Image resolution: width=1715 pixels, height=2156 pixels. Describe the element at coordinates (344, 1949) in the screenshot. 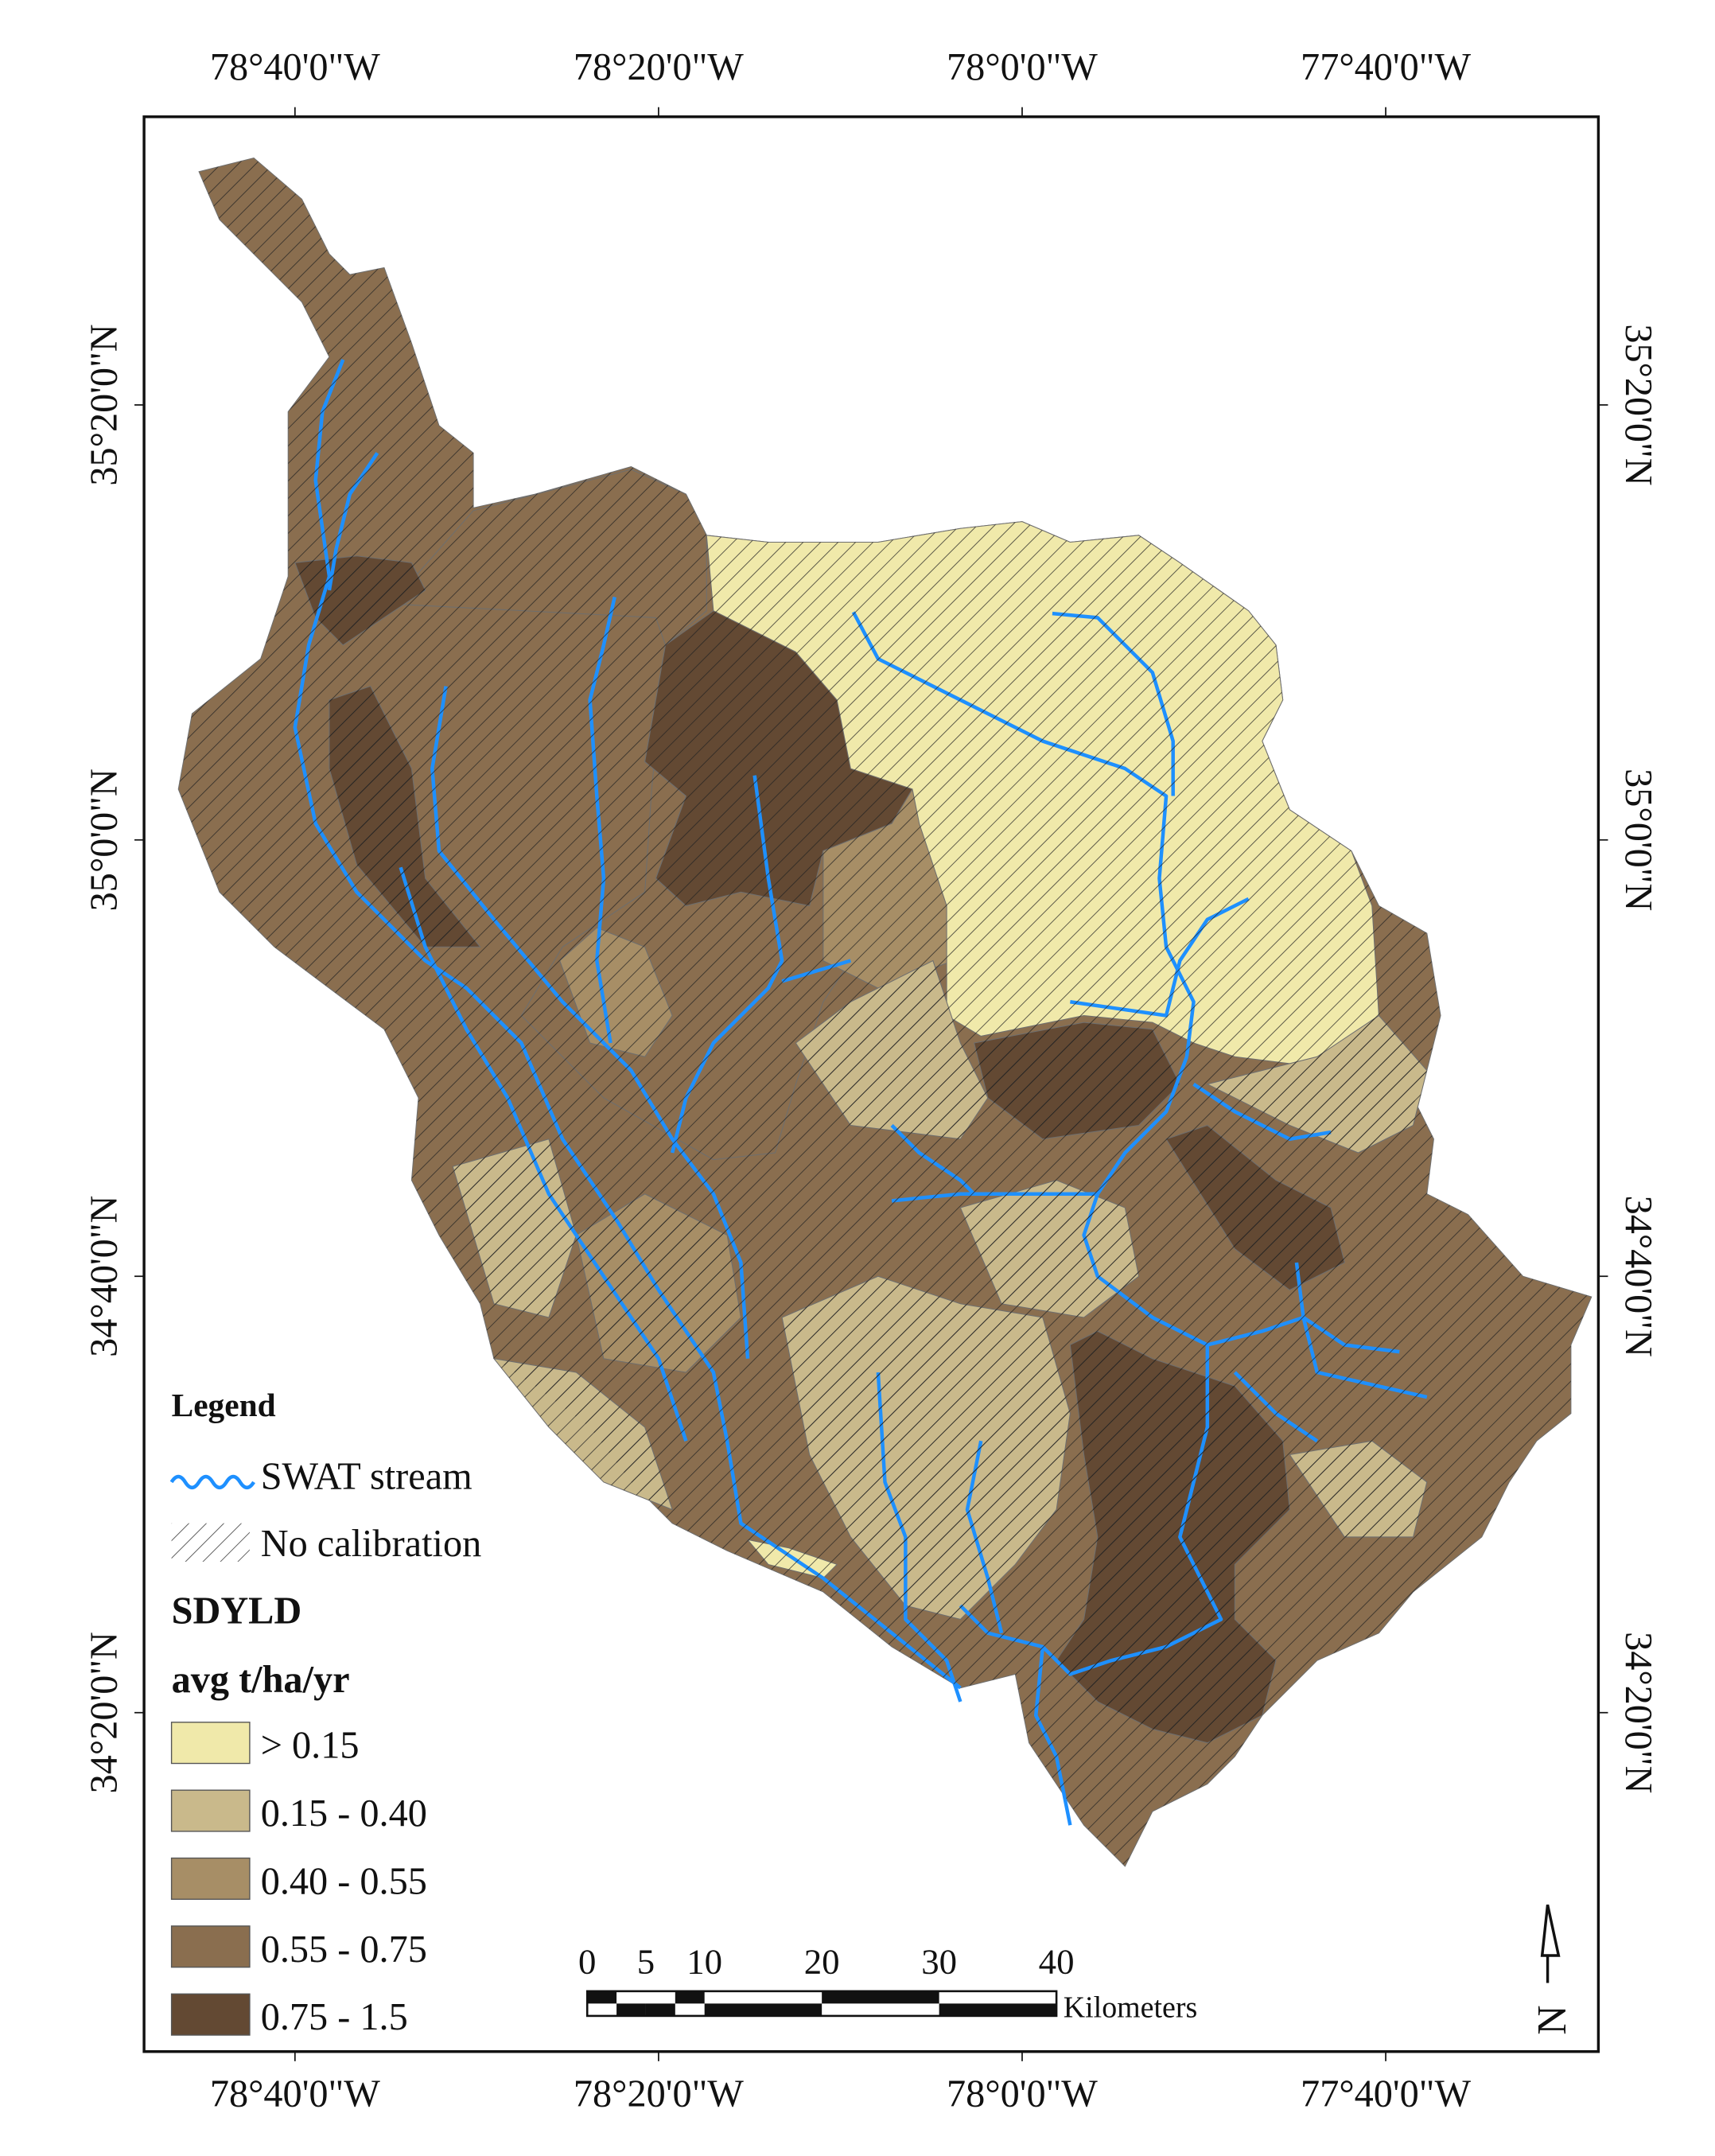

I see `legend-class-label: 0.55 - 0.75` at that location.